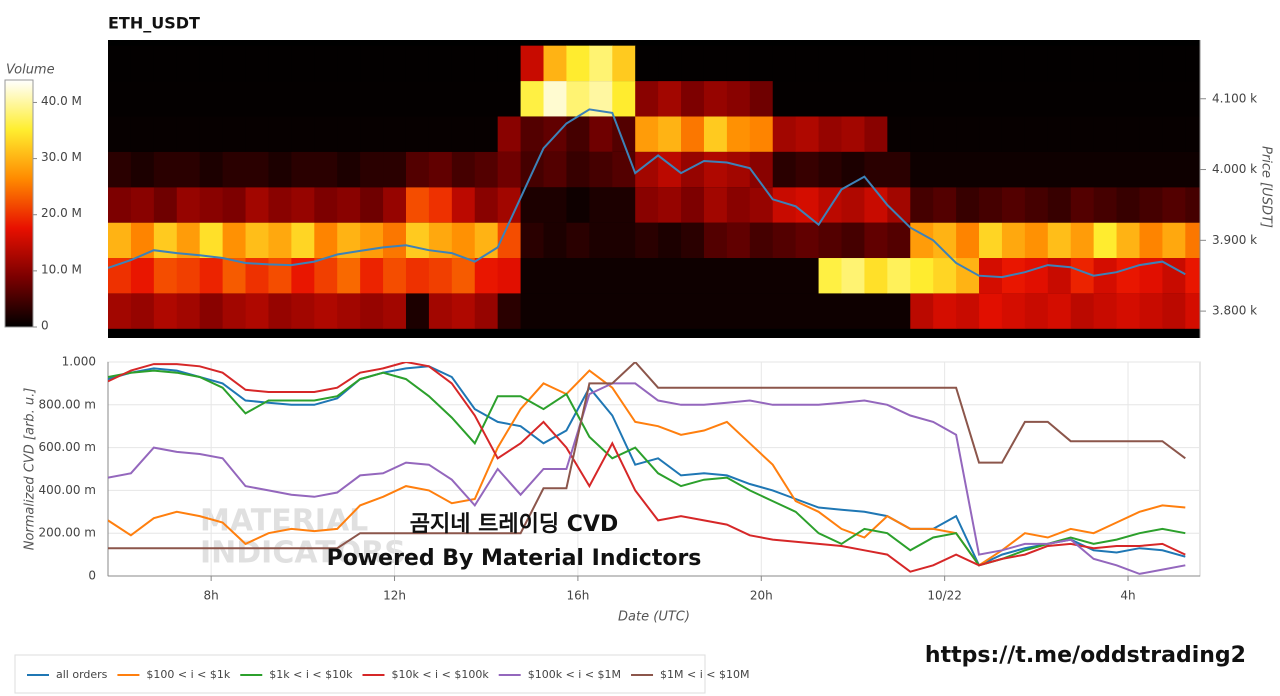 Image resolution: width=1280 pixels, height=696 pixels. Describe the element at coordinates (68, 447) in the screenshot. I see `y-tick-label: 600.00 m` at that location.